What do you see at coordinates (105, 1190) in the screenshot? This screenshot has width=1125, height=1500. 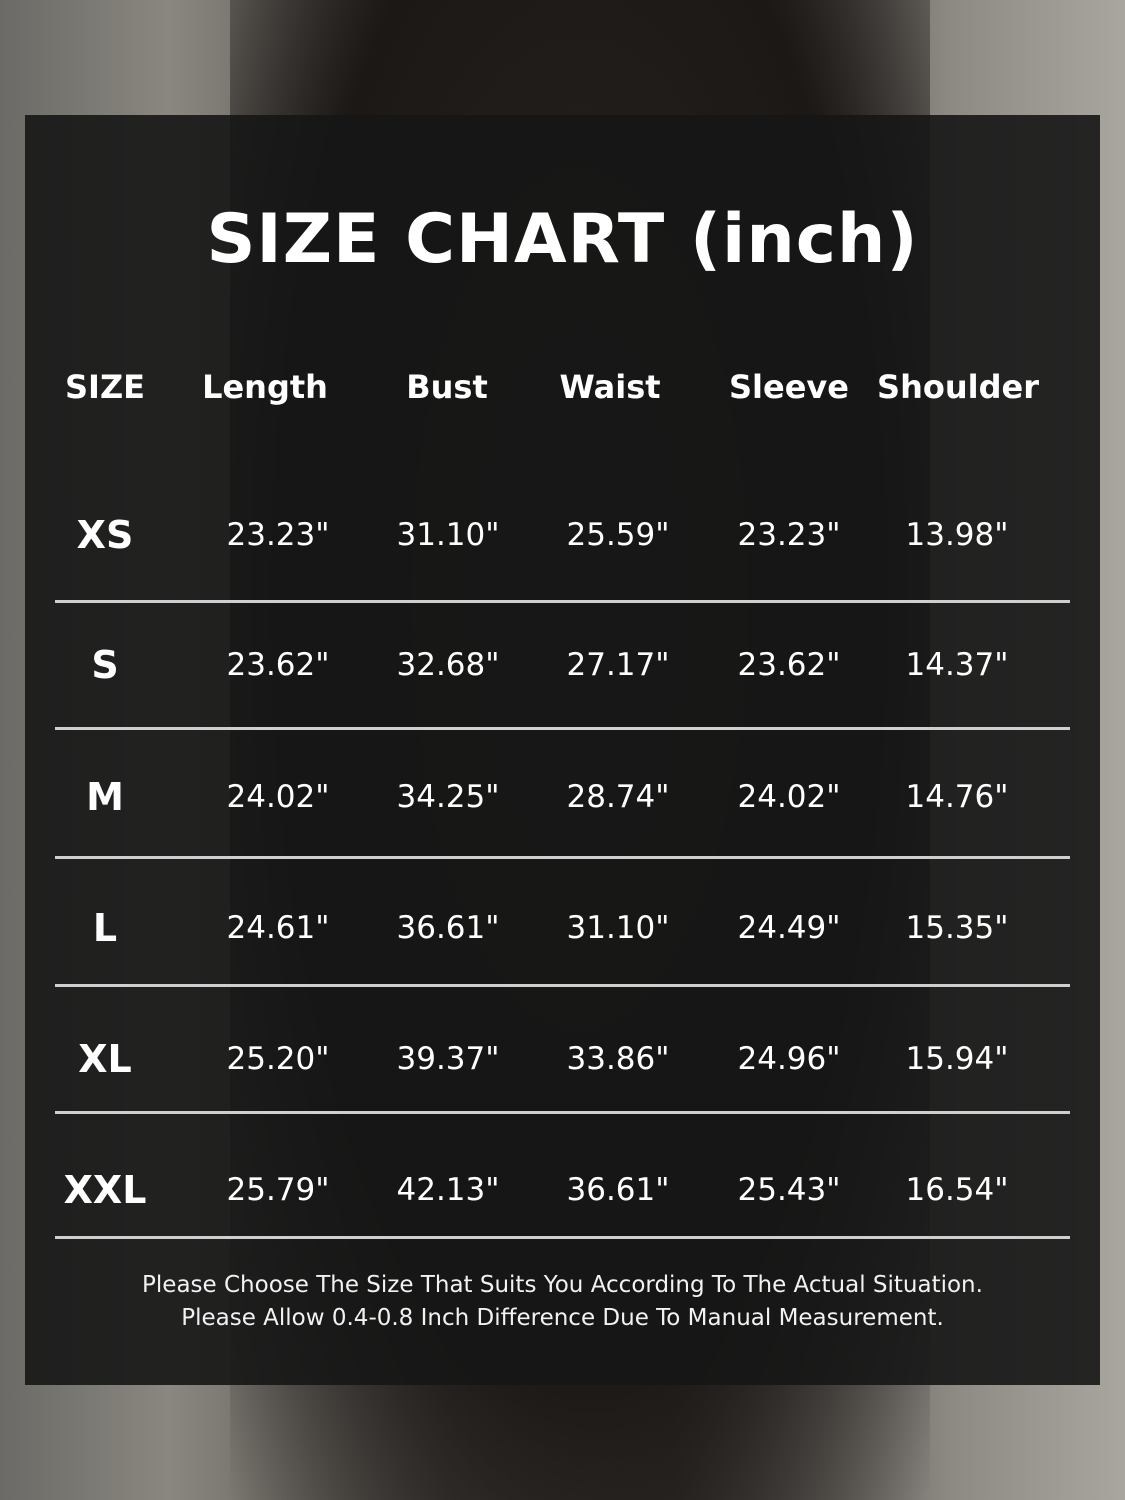 I see `size-label: XXL` at bounding box center [105, 1190].